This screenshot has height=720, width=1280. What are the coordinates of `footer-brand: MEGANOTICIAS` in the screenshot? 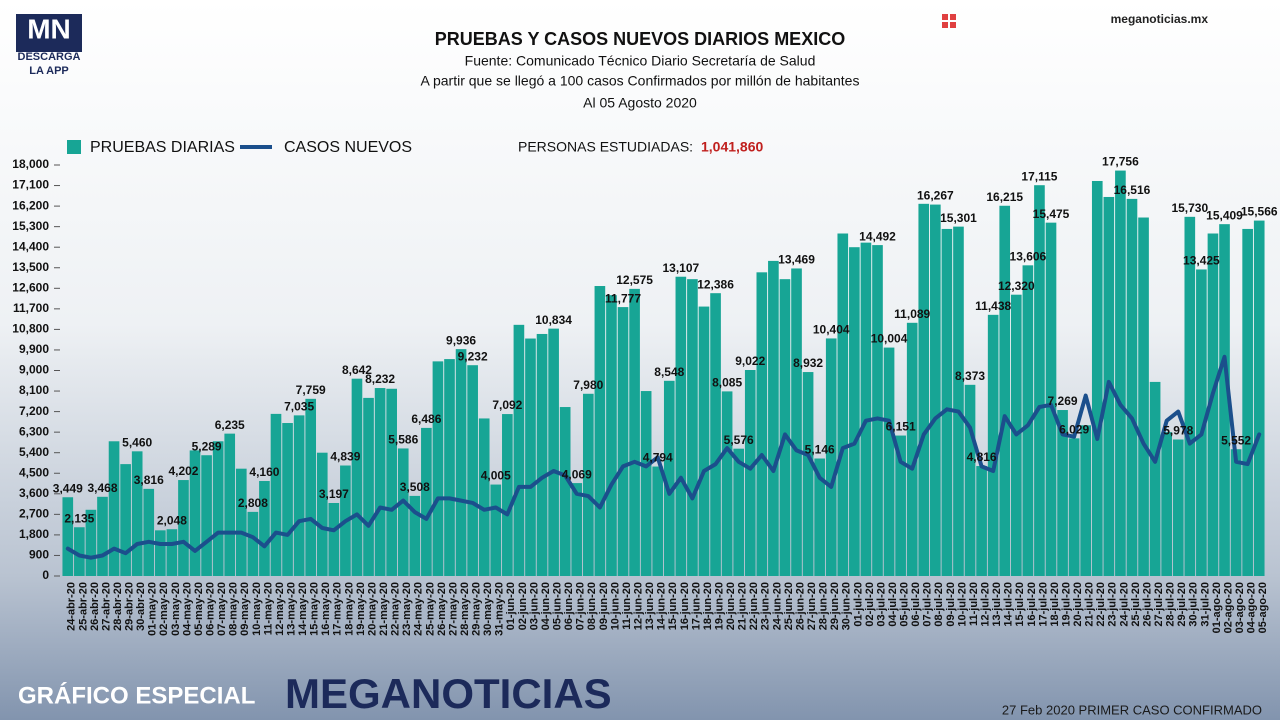 It's located at (448, 693).